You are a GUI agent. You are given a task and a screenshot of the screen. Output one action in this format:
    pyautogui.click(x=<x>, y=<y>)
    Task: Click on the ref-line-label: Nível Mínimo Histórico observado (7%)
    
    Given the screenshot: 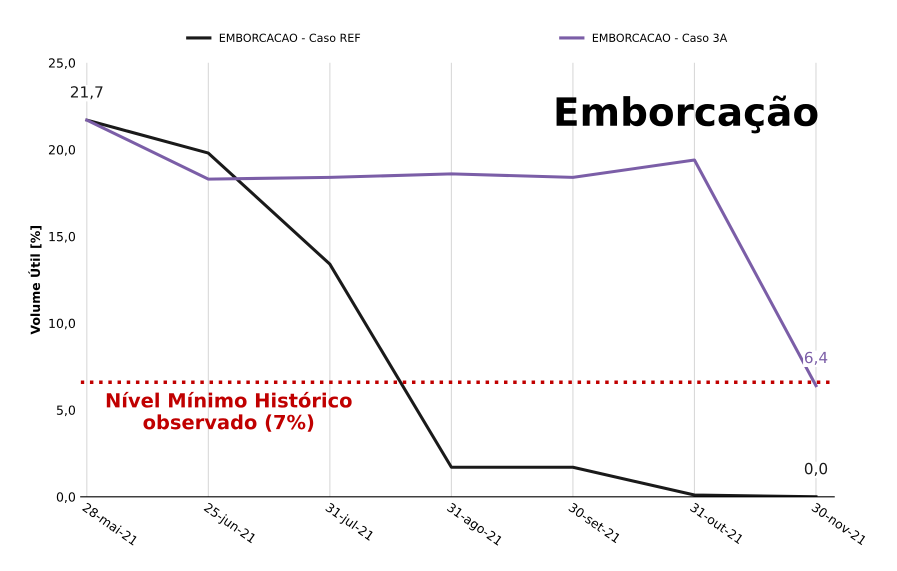 What is the action you would take?
    pyautogui.click(x=229, y=412)
    